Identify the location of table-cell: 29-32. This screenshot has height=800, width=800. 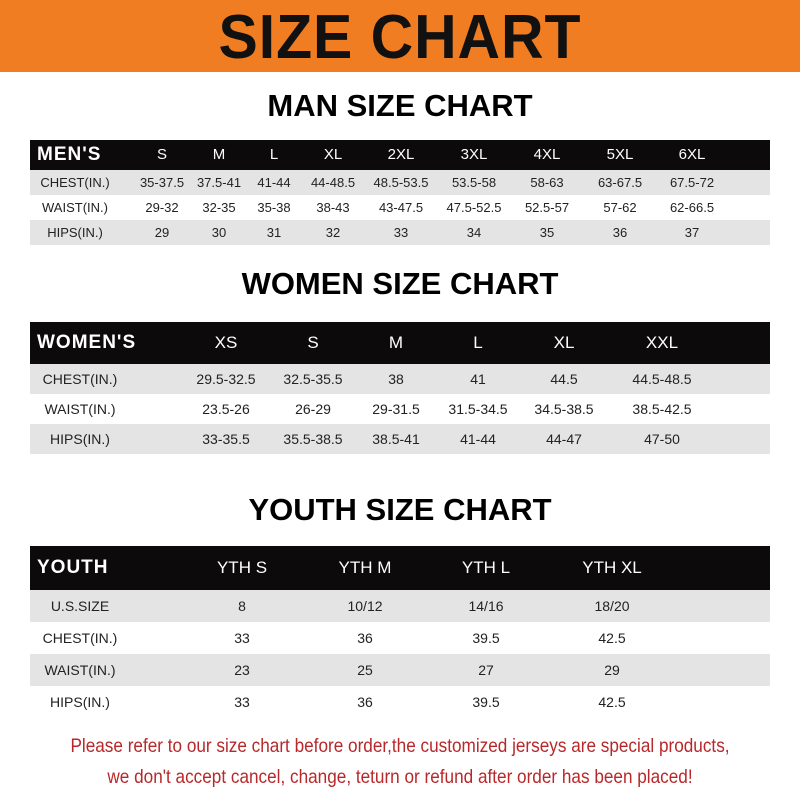
(162, 207).